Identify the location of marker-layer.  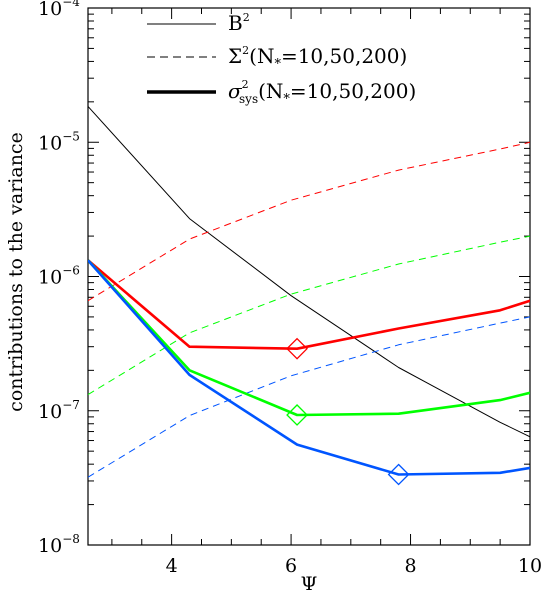
(348, 411).